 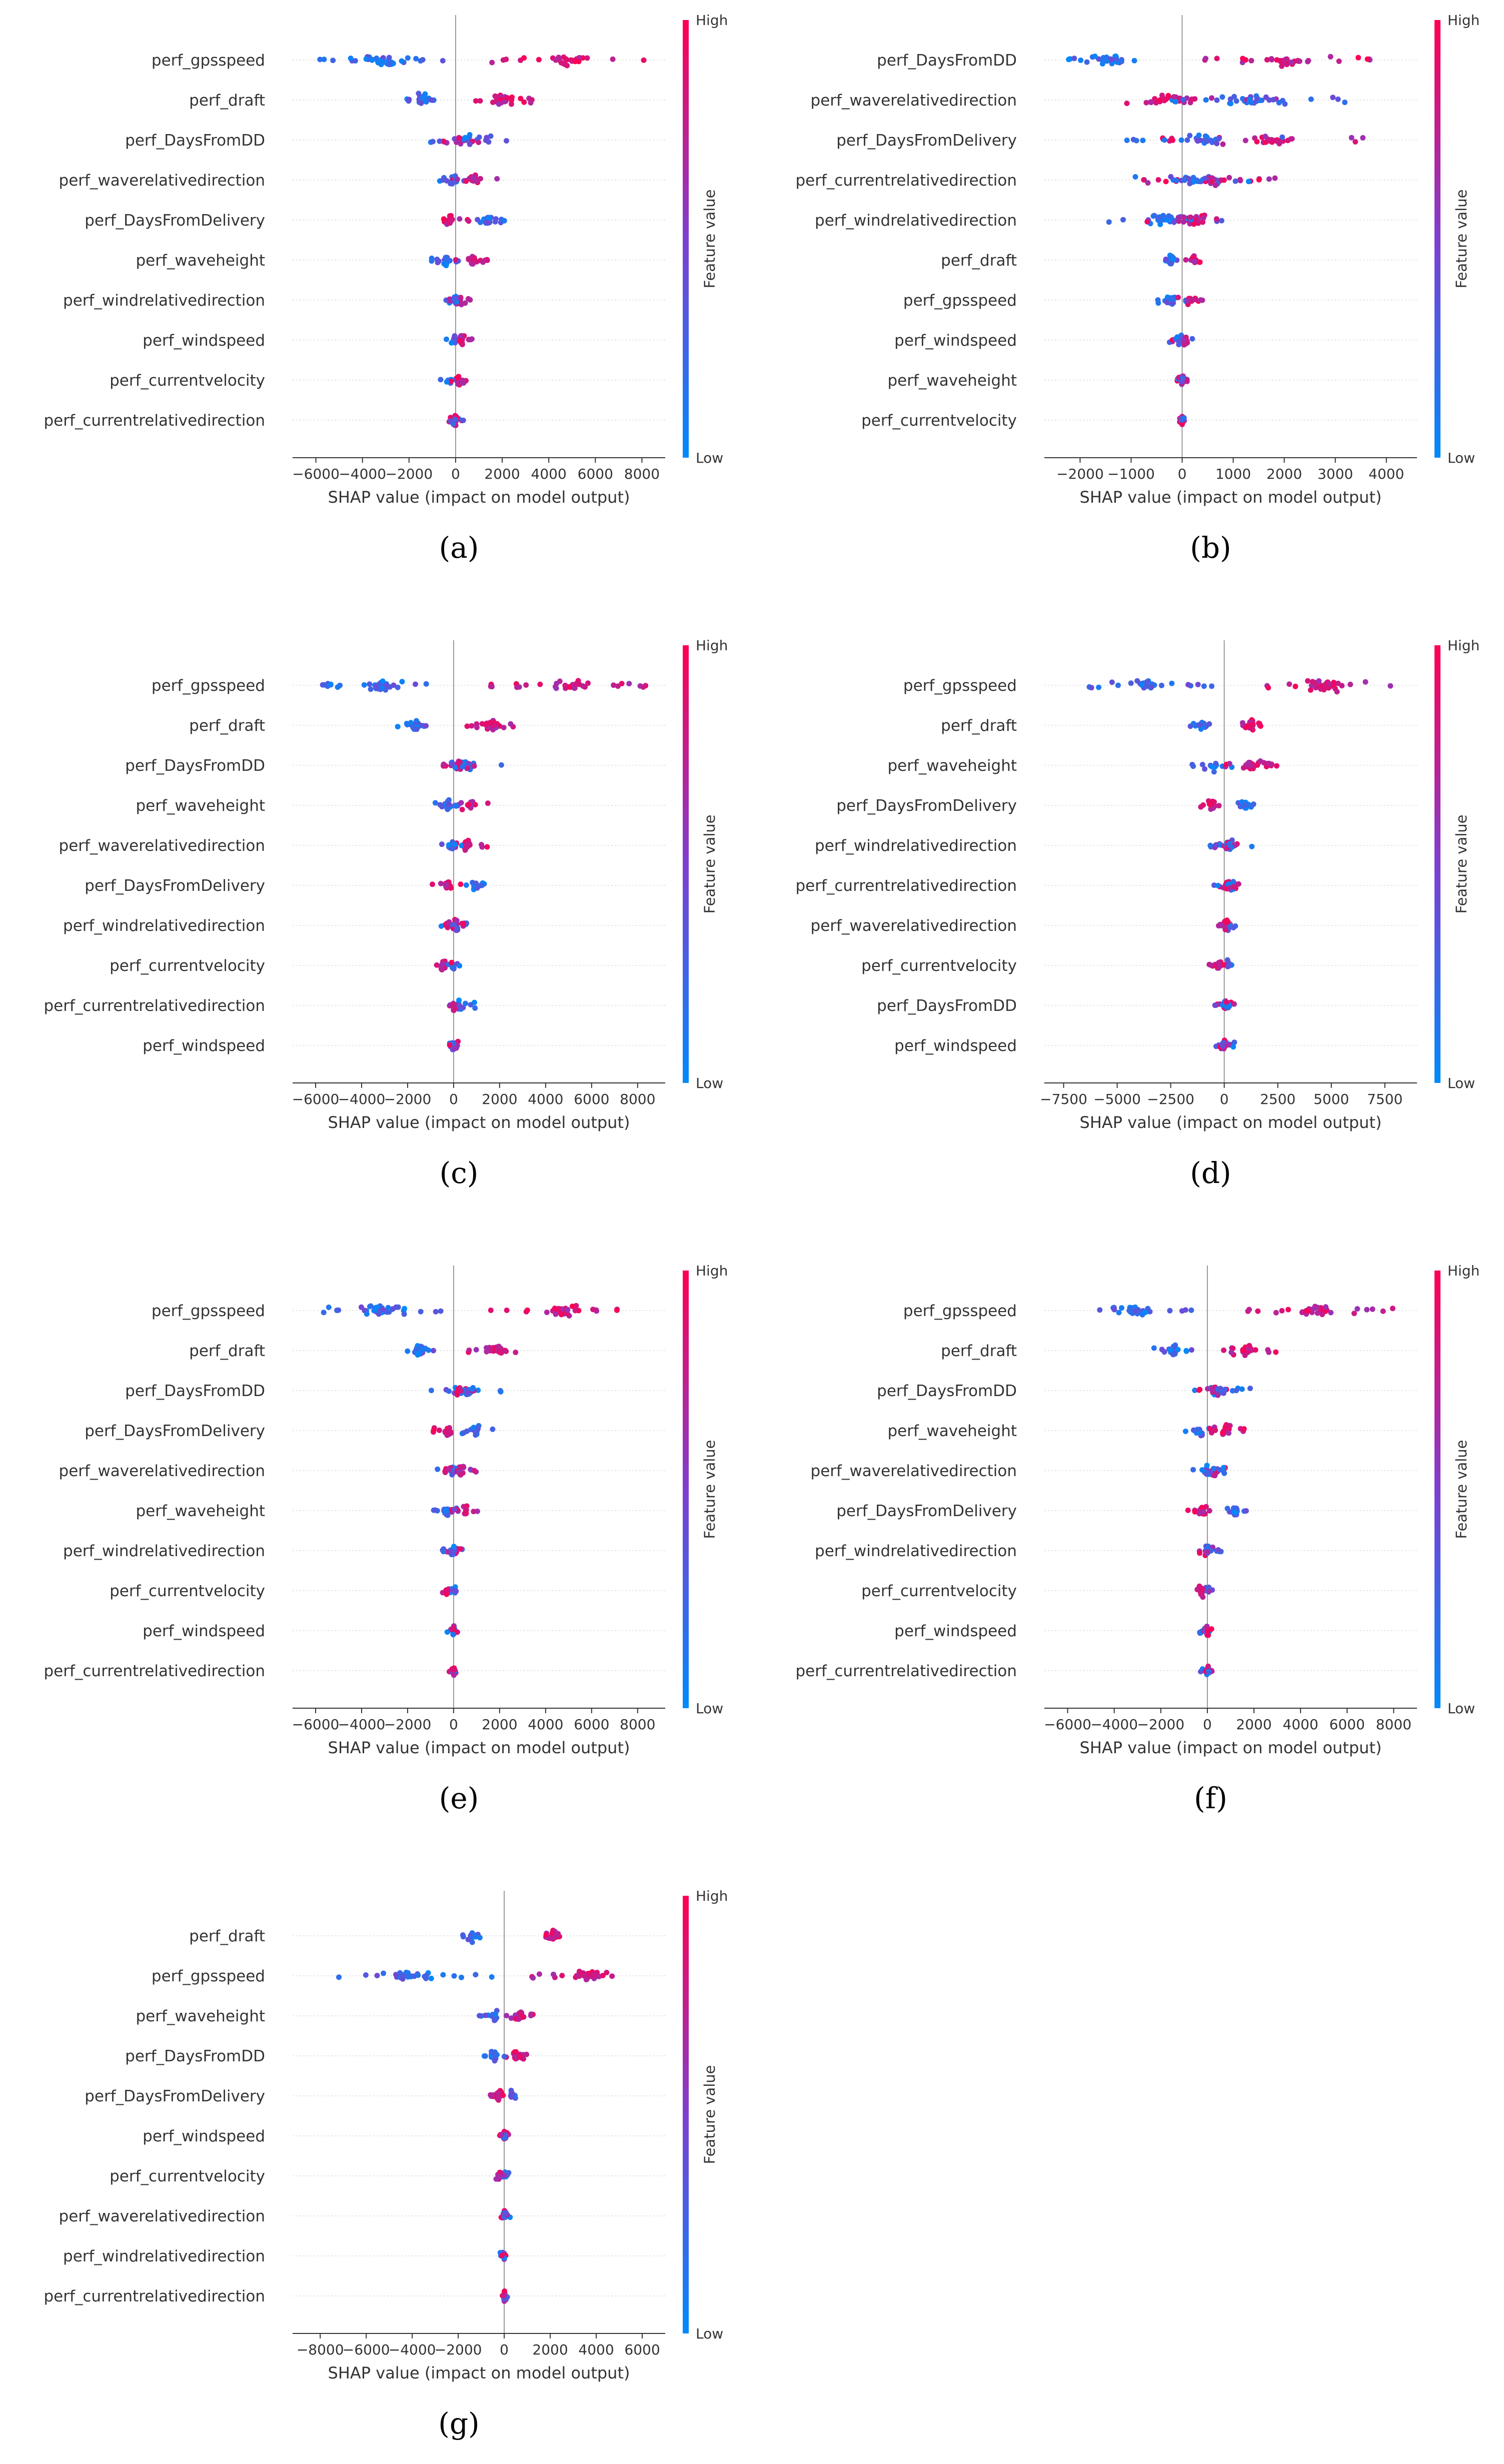 What do you see at coordinates (164, 2256) in the screenshot?
I see `feature-label: perf_windrelativedirection` at bounding box center [164, 2256].